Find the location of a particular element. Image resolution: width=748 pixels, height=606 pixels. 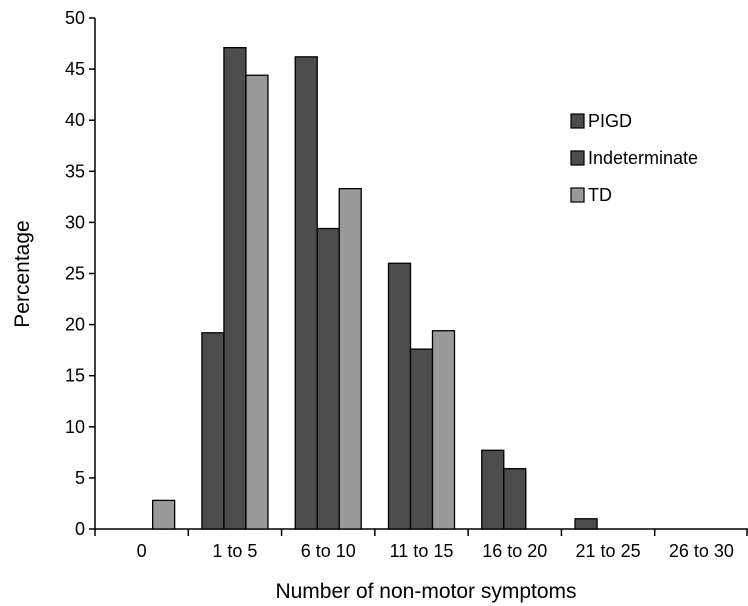

y-tick-label: 0 is located at coordinates (80, 529).